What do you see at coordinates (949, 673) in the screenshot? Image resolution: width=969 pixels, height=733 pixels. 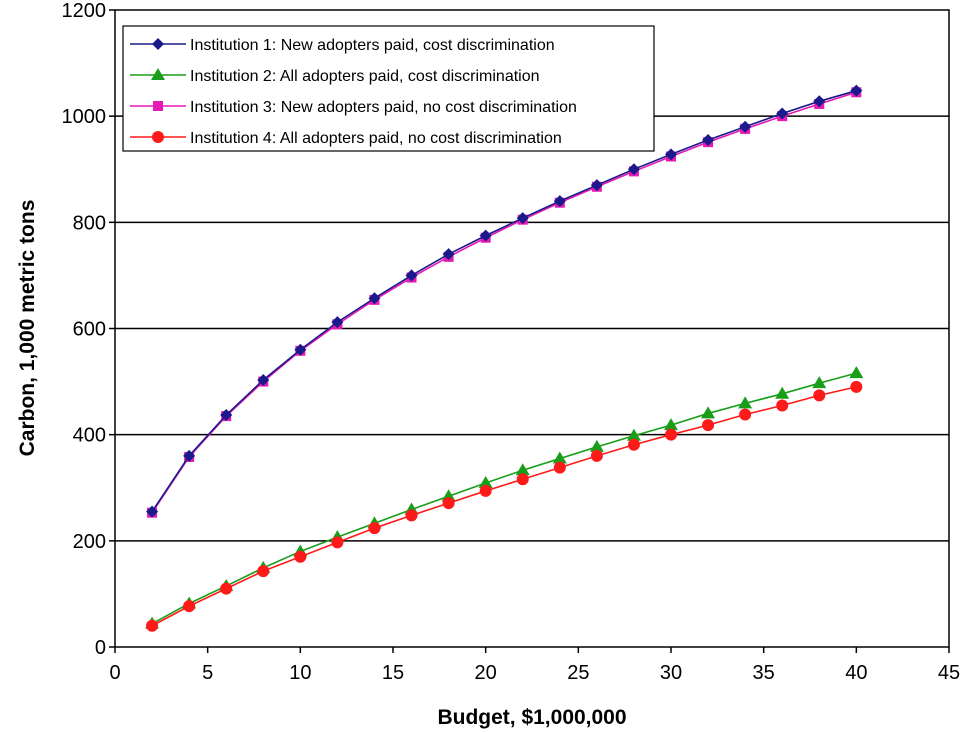 I see `x-tick-label: 45` at bounding box center [949, 673].